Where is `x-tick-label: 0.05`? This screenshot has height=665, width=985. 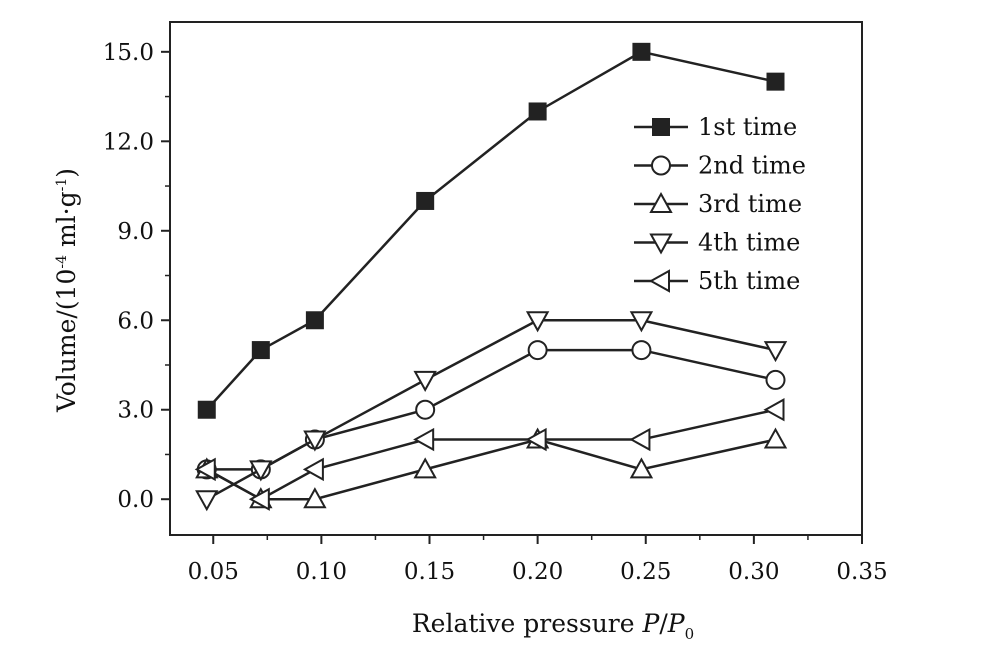
x-tick-label: 0.05 is located at coordinates (213, 572).